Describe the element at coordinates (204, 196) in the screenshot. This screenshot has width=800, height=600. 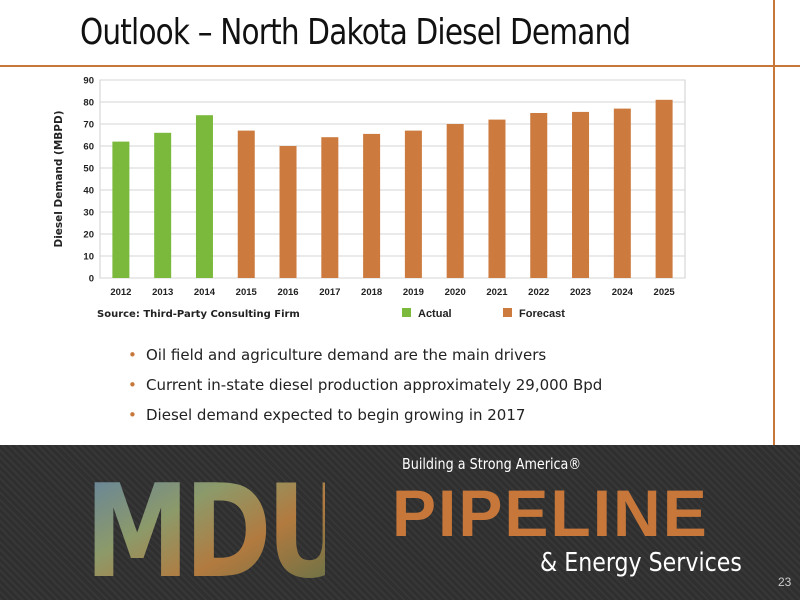
I see `bar-2014` at that location.